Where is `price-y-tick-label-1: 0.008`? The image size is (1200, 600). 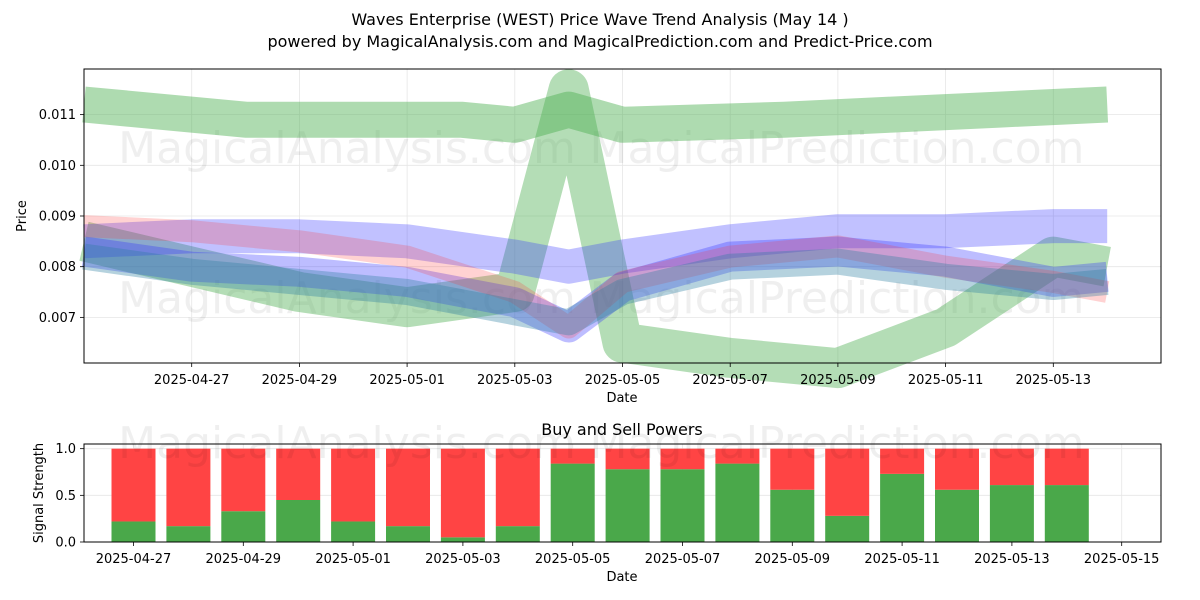
price-y-tick-label-1: 0.008 is located at coordinates (57, 267).